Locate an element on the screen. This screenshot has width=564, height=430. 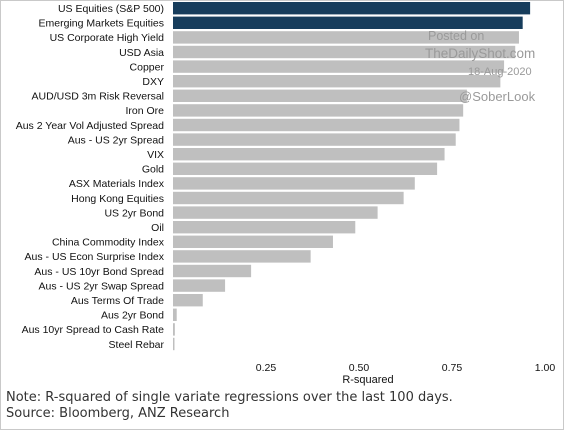
x-tick-3: 1.00 is located at coordinates (545, 368).